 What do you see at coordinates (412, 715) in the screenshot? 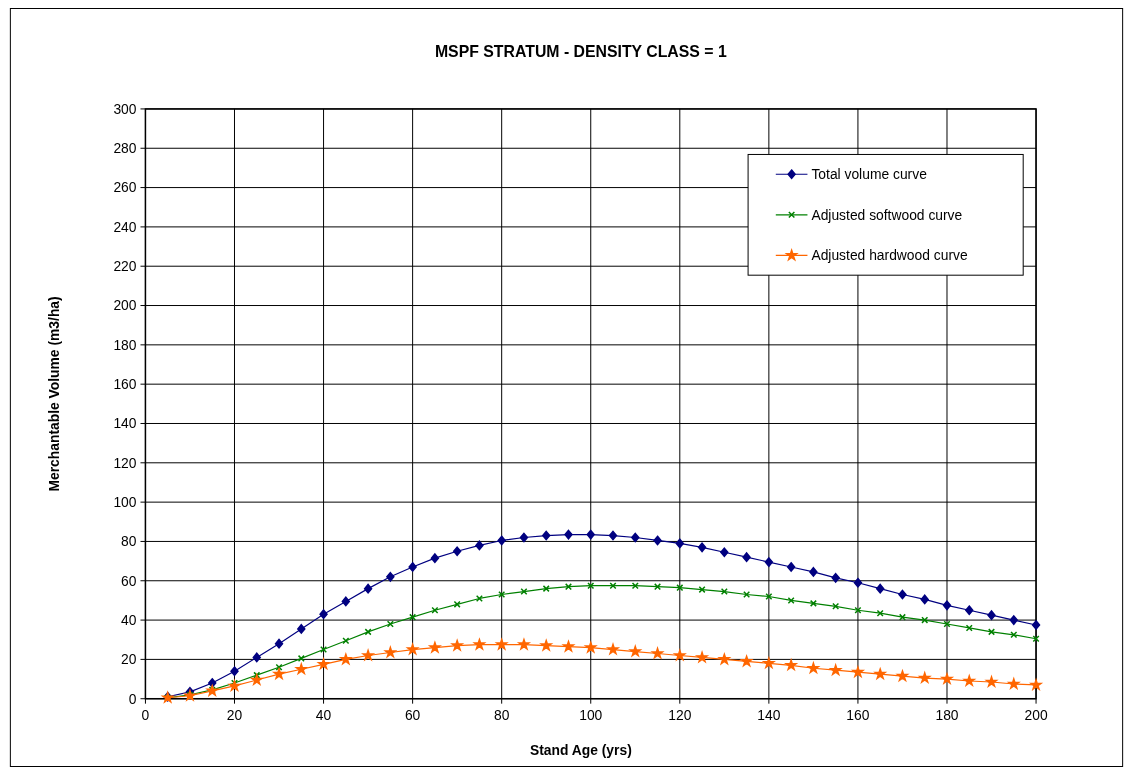
I see `x-tick-label: 60` at bounding box center [412, 715].